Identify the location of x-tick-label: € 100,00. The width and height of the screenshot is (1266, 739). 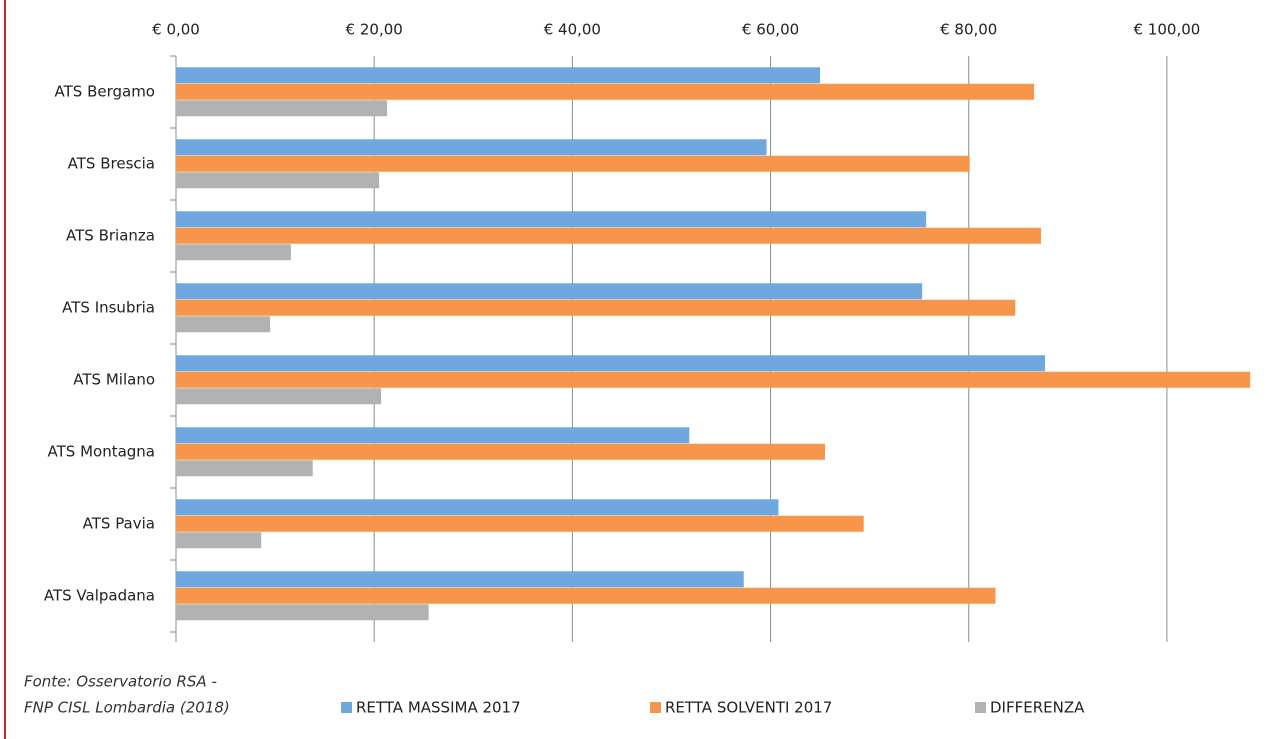
(1167, 30).